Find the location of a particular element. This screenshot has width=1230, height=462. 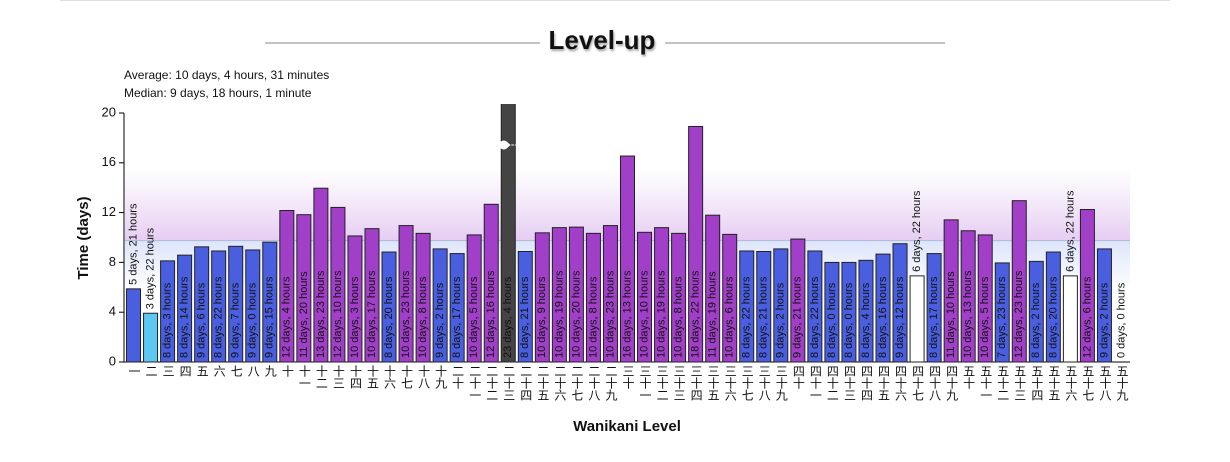

value-label: 9 days, 7 hours is located at coordinates (236, 320).